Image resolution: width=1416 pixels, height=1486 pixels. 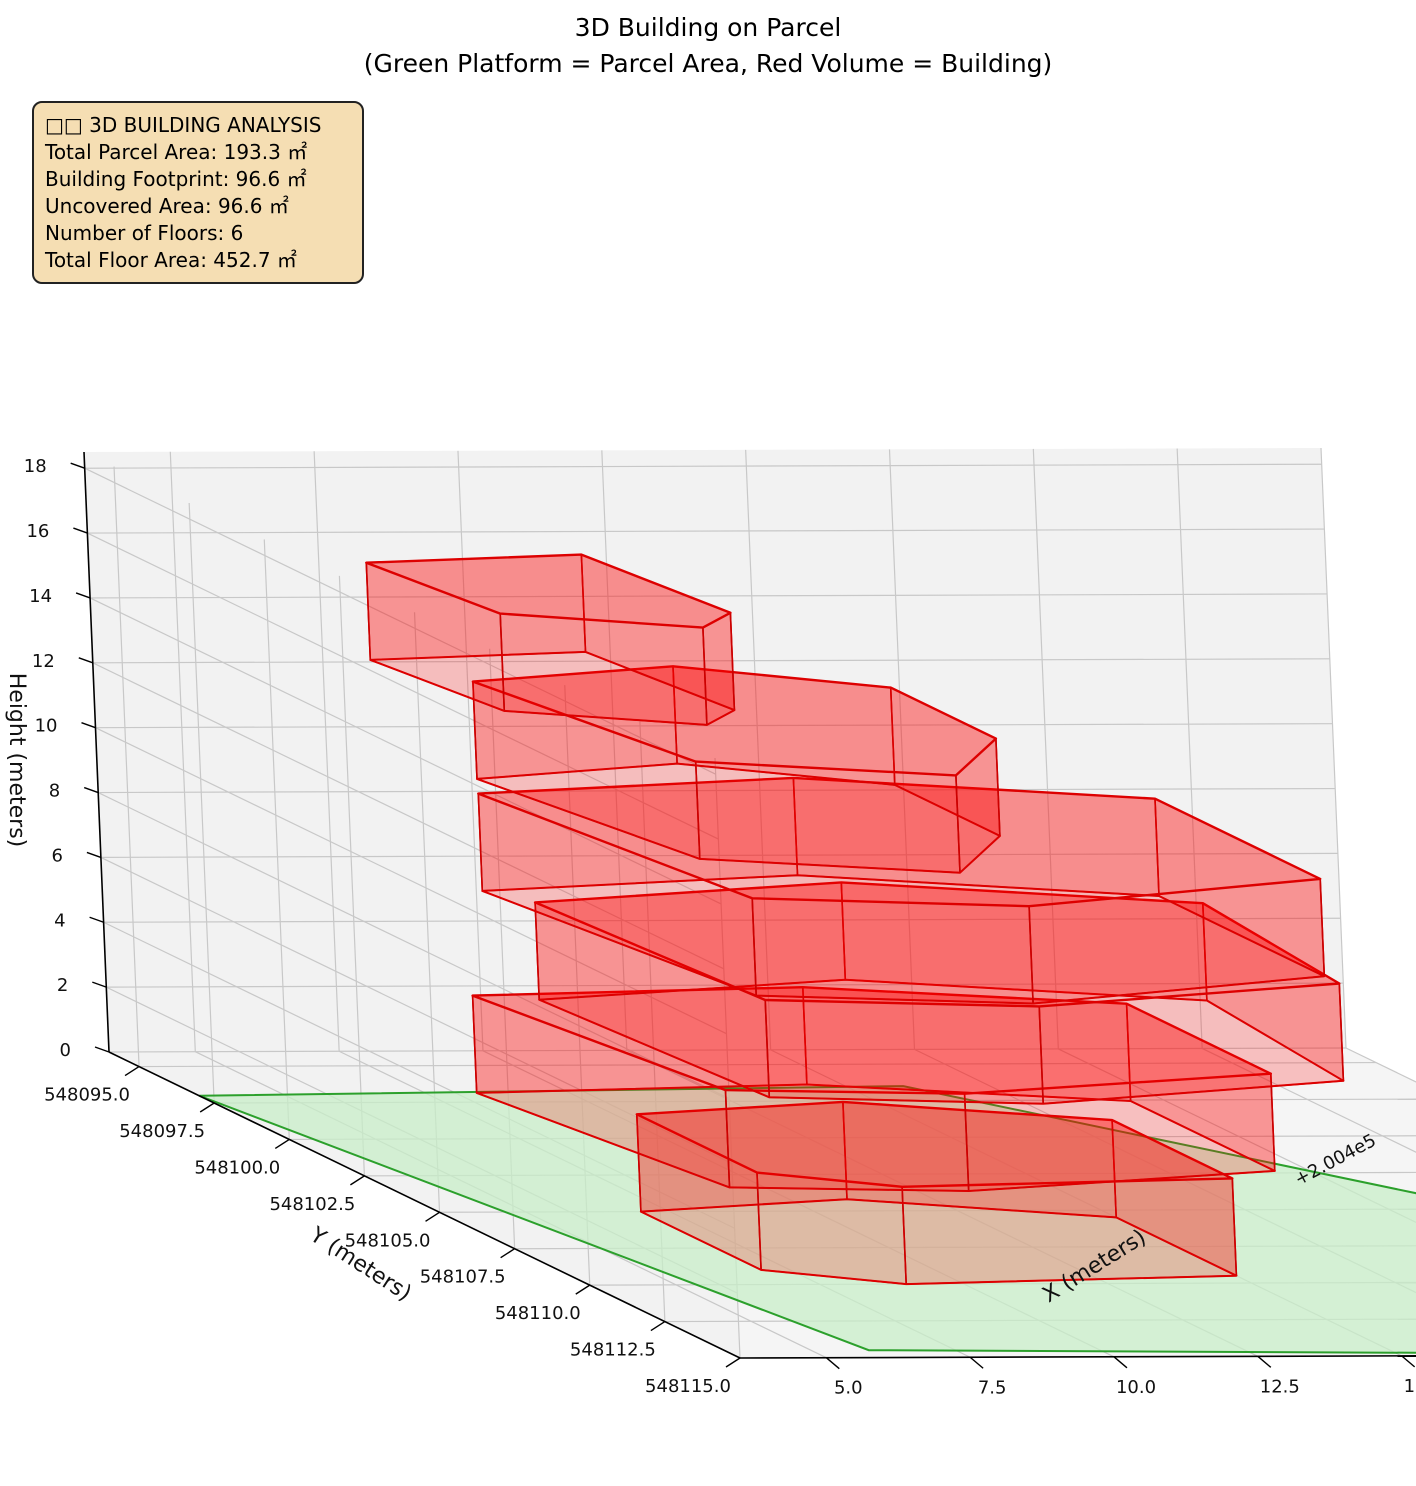 I want to click on x-axis-line, so click(x=1077, y=1357).